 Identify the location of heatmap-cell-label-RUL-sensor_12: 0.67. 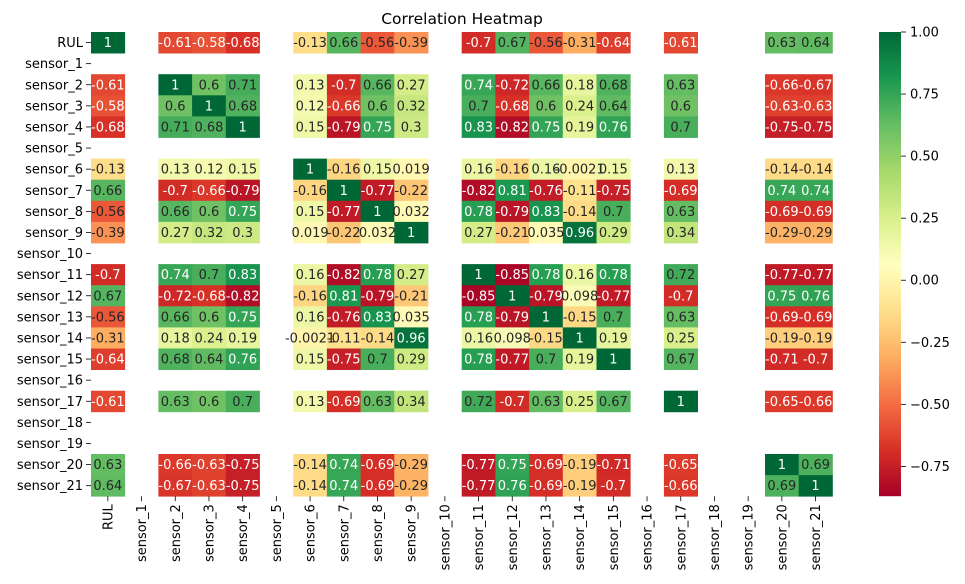
(512, 43).